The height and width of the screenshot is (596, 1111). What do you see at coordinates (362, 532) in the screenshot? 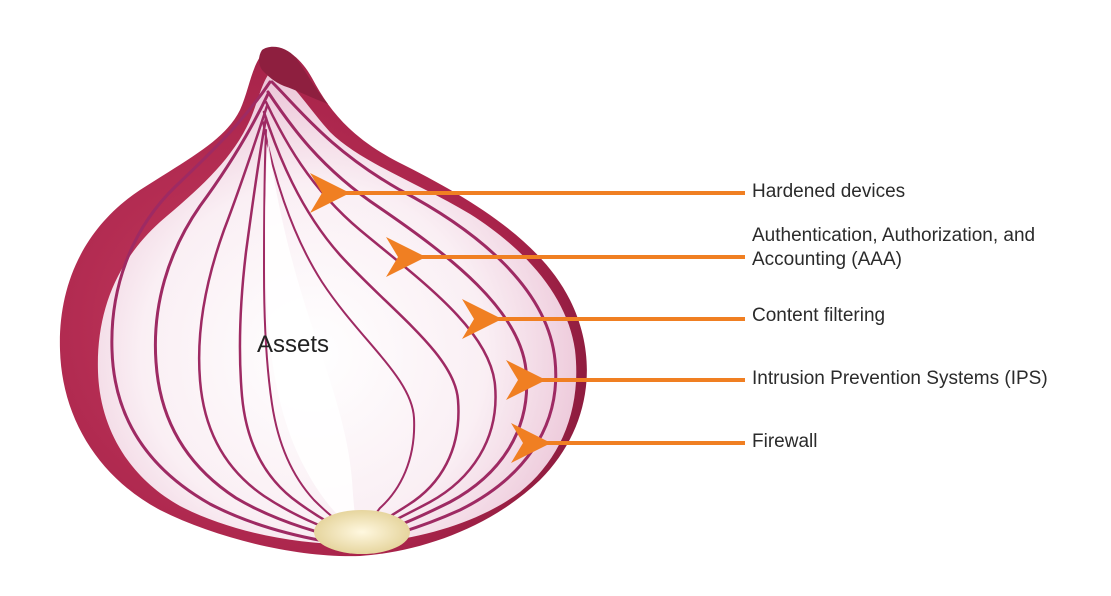
I see `onion-root` at bounding box center [362, 532].